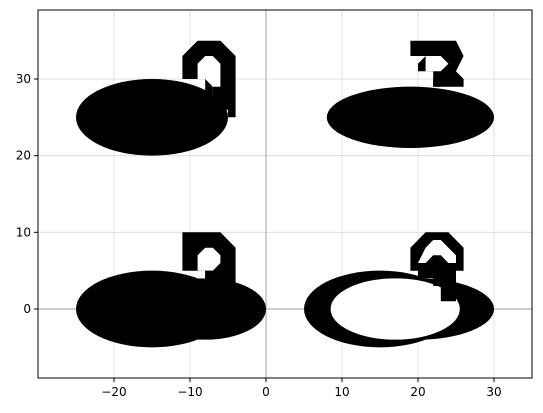 This screenshot has width=543, height=413. What do you see at coordinates (437, 271) in the screenshot?
I see `glyph-bottom-right-notch` at bounding box center [437, 271].